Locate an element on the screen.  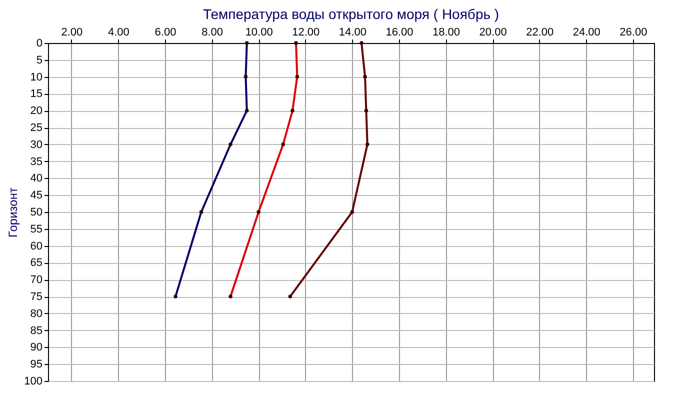
y-tick-label: 30 is located at coordinates (36, 144).